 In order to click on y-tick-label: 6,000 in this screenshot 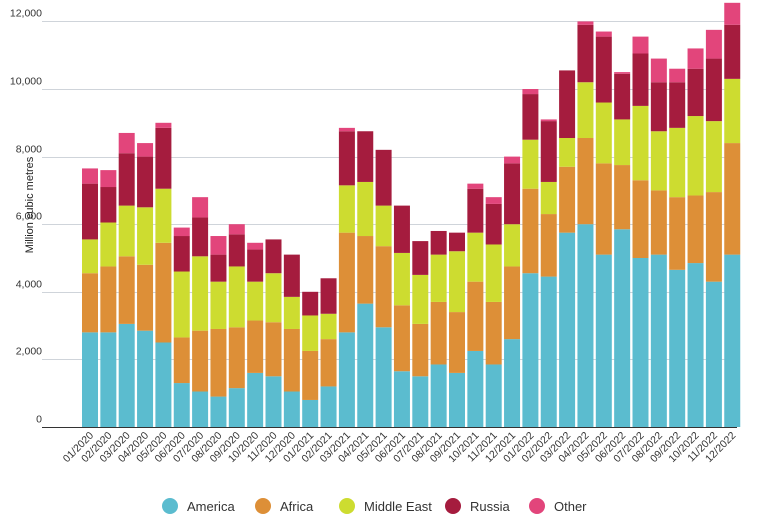, I will do `click(29, 217)`.